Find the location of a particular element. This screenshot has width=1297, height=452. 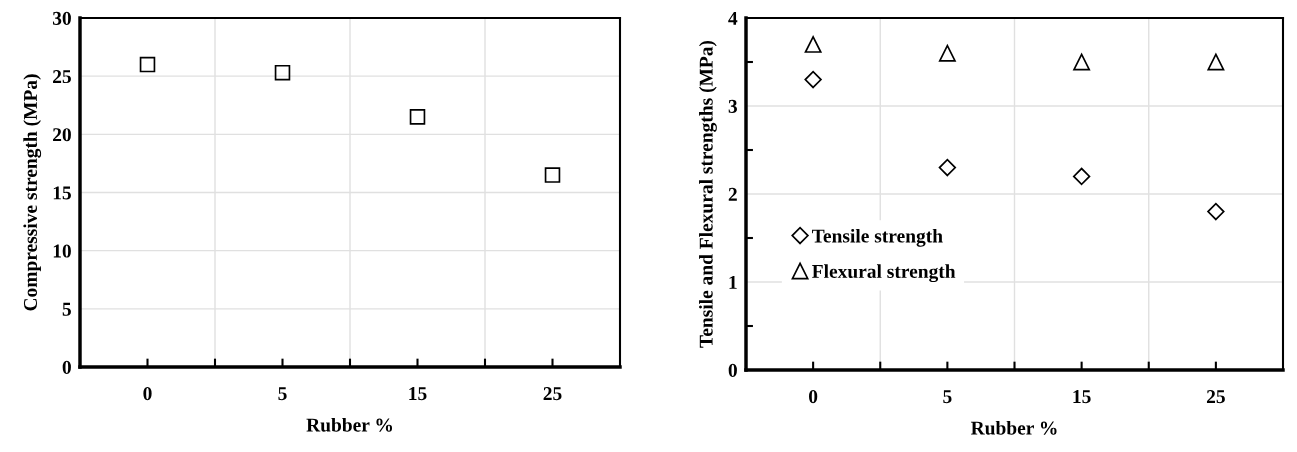

y-tick-label: 15 is located at coordinates (62, 193).